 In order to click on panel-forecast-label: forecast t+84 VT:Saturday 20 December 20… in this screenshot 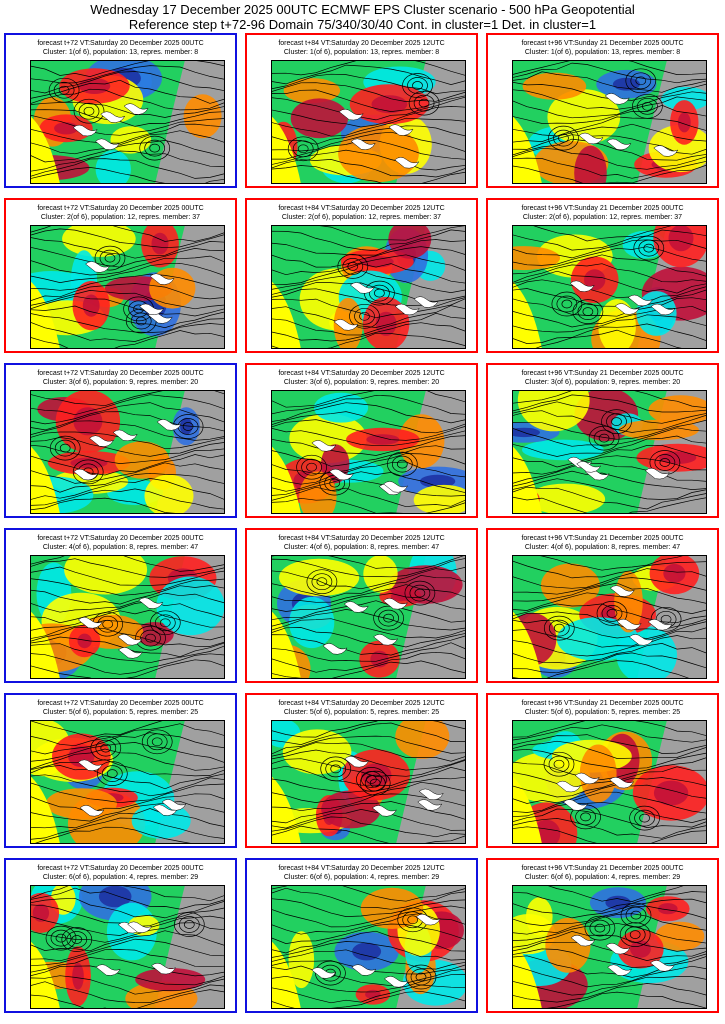, I will do `click(361, 208)`.